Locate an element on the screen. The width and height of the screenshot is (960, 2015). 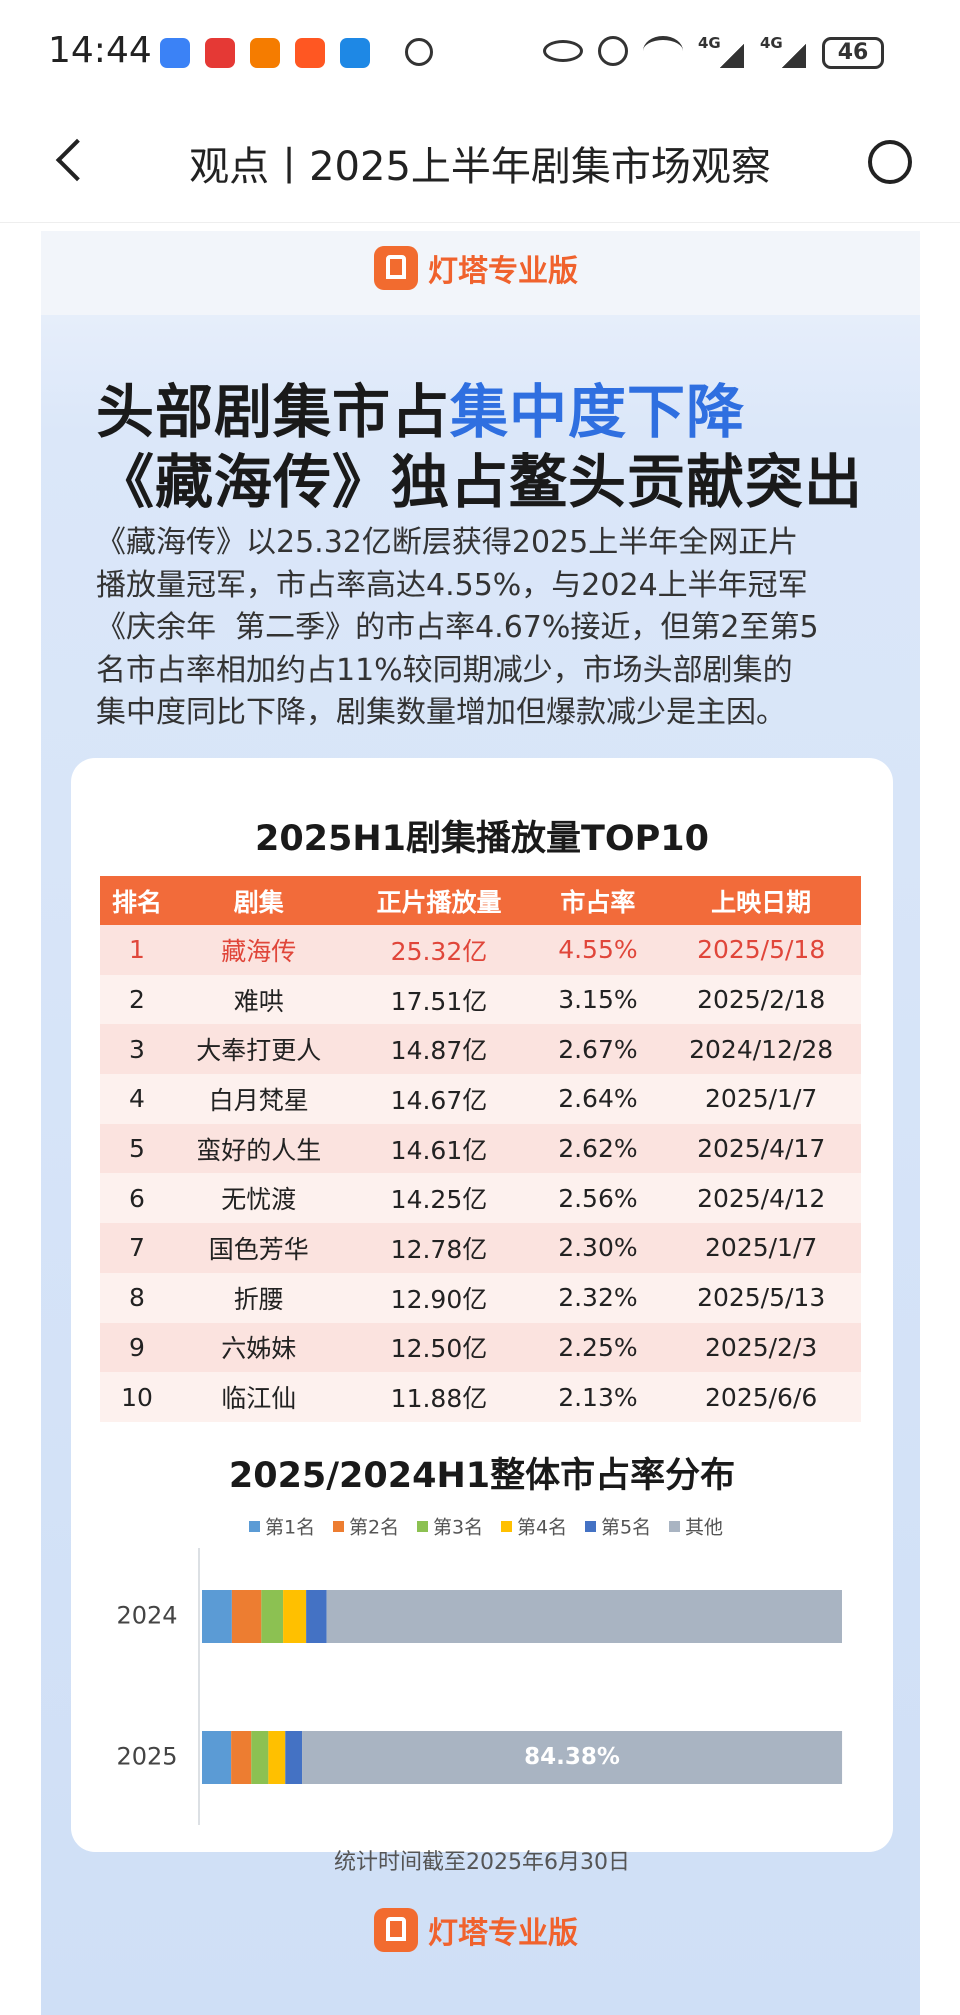
table-cell: 12.78亿 is located at coordinates (439, 1248).